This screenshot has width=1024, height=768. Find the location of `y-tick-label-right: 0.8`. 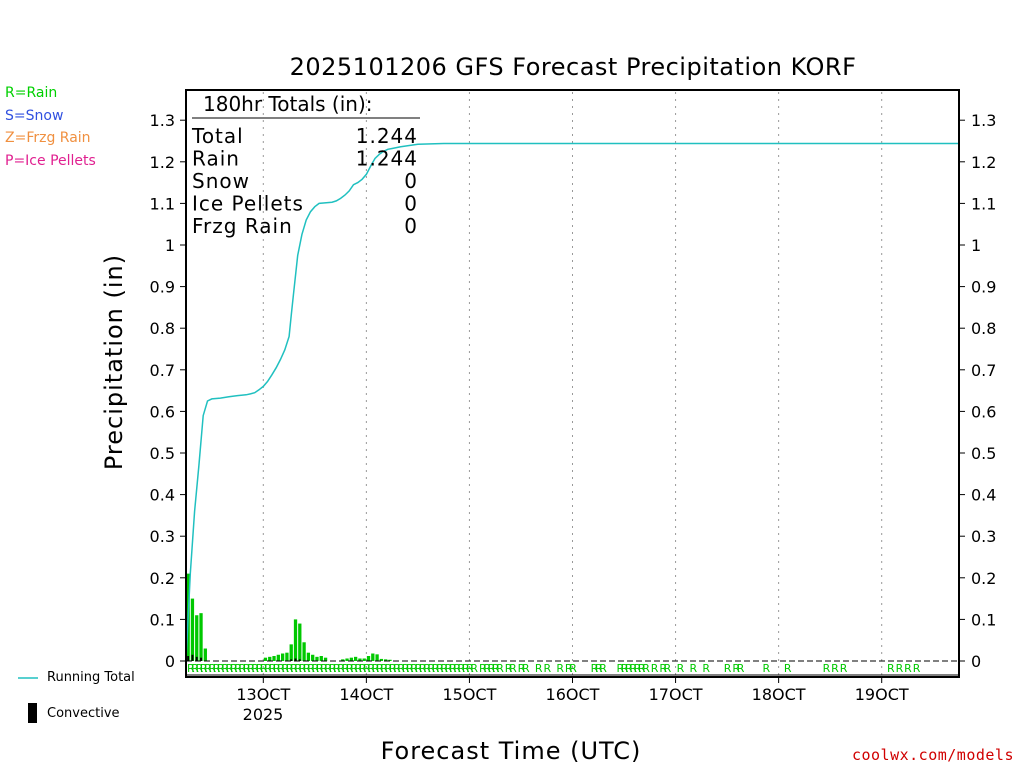

y-tick-label-right: 0.8 is located at coordinates (983, 328).